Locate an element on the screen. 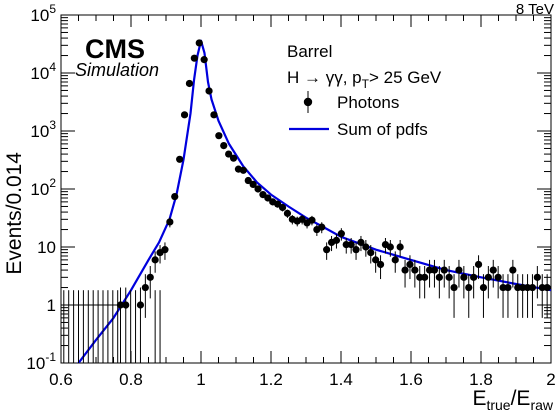 This screenshot has width=557, height=410. y-axis-title: Events/0.014 is located at coordinates (14, 213).